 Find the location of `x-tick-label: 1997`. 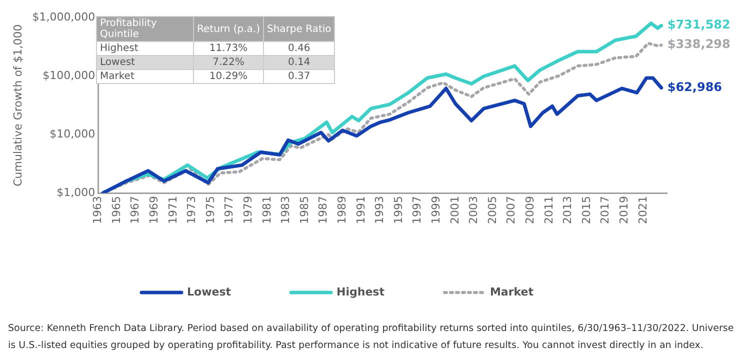

x-tick-label: 1997 is located at coordinates (417, 210).